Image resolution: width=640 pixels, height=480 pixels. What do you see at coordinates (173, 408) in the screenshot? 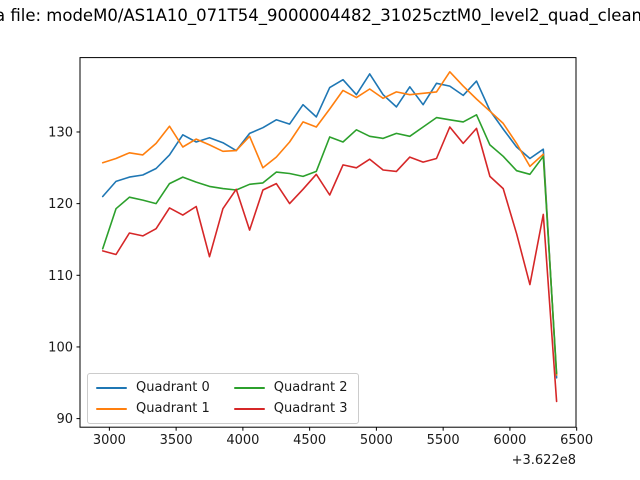
I see `legend-item-label: Quadrant 1` at bounding box center [173, 408].